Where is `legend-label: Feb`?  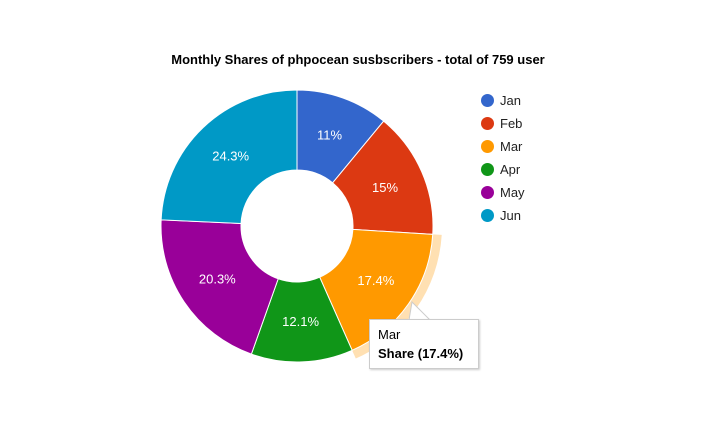
legend-label: Feb is located at coordinates (511, 123).